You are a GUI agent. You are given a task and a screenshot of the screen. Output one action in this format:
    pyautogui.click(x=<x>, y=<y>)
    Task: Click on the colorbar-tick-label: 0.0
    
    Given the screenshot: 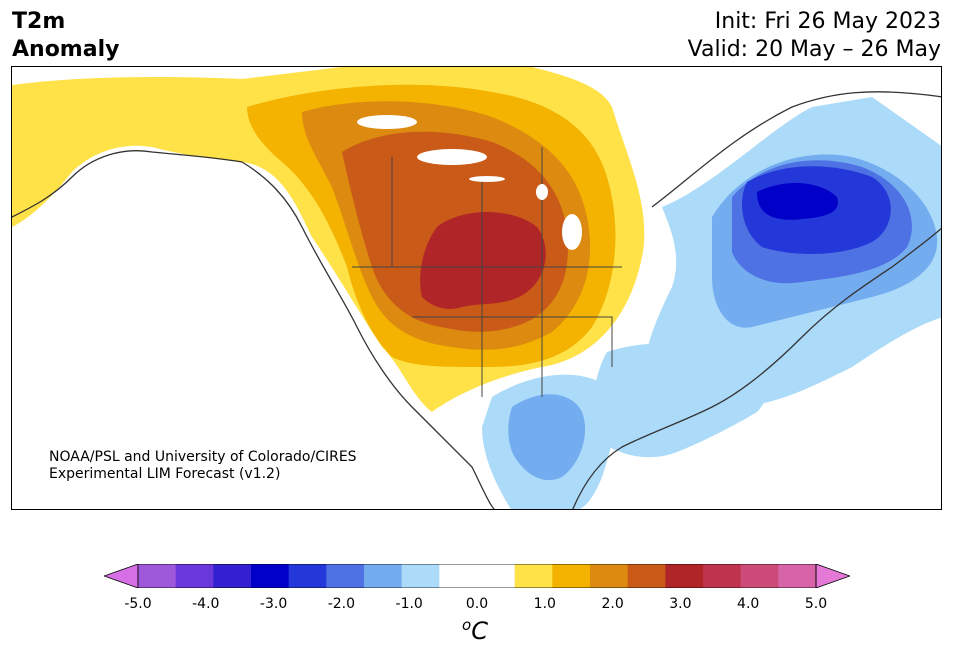 What is the action you would take?
    pyautogui.click(x=477, y=604)
    